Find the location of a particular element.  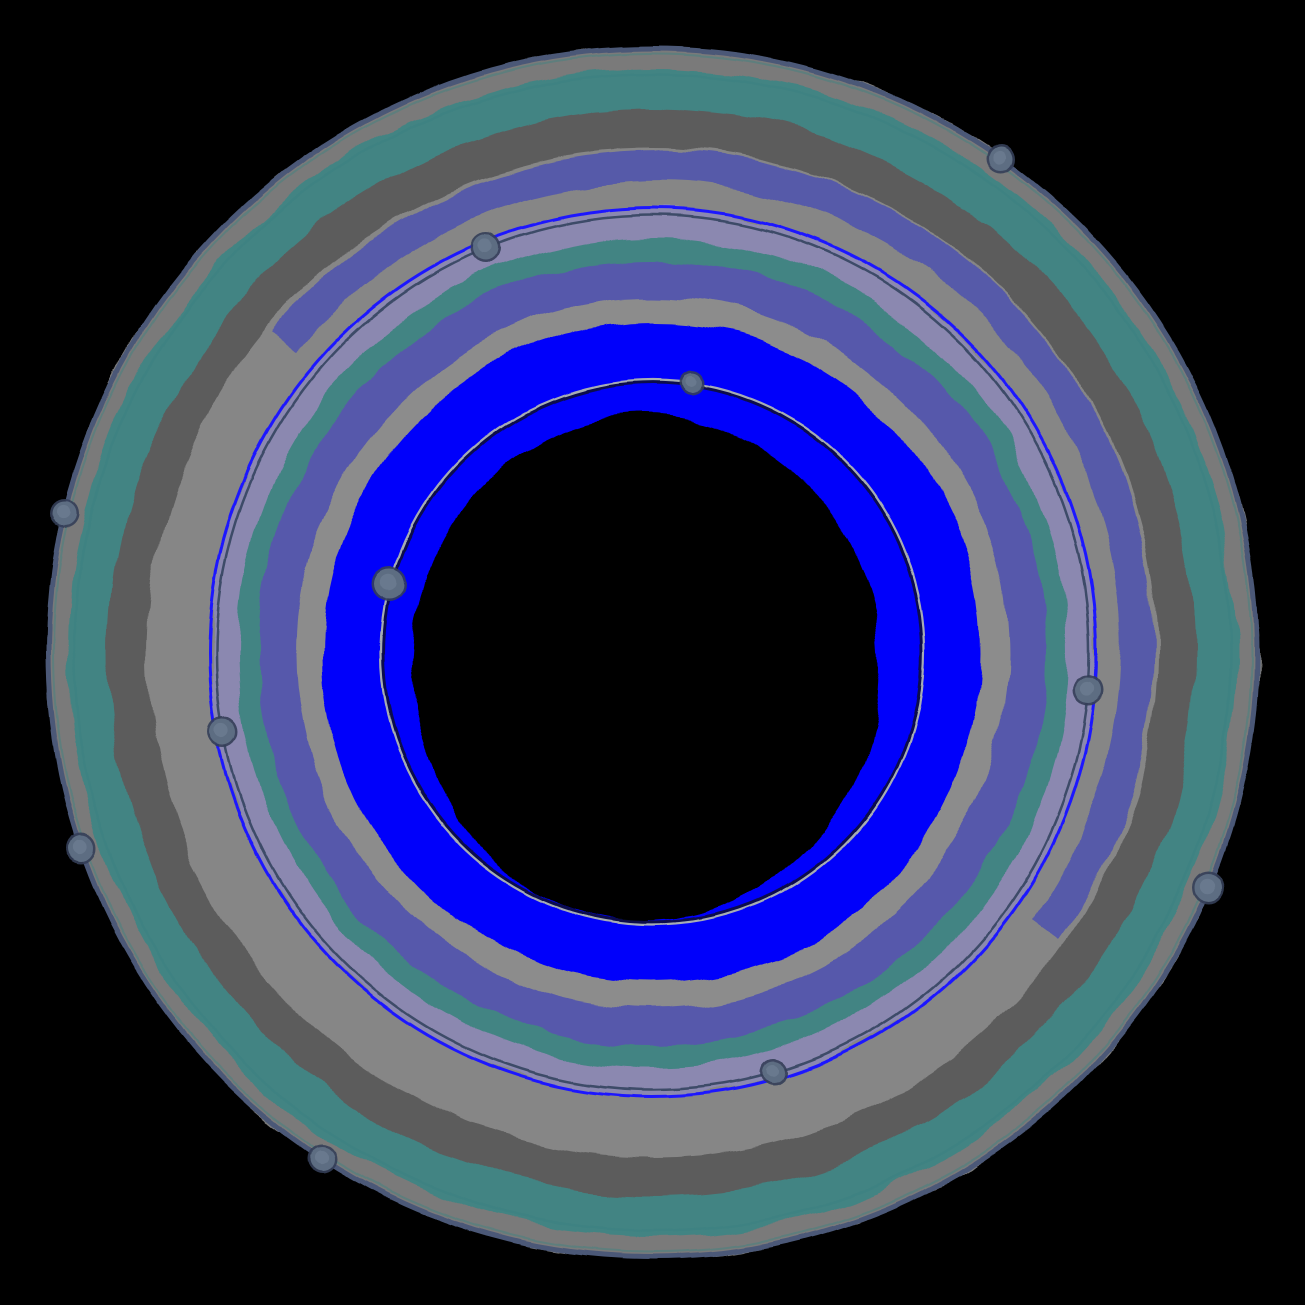

node-outer-left-upper is located at coordinates (65, 513).